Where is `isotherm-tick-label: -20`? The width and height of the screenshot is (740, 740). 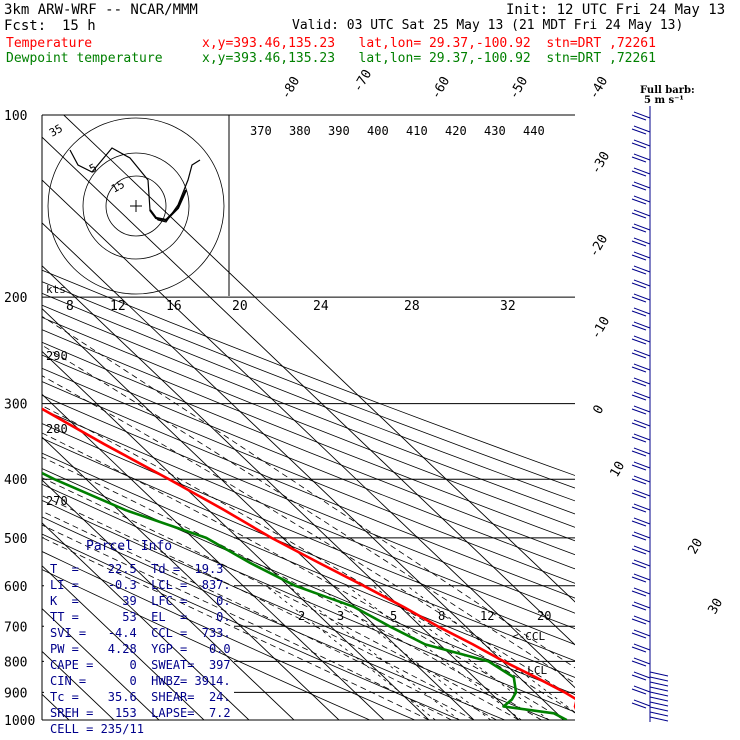 isotherm-tick-label: -20 is located at coordinates (598, 246).